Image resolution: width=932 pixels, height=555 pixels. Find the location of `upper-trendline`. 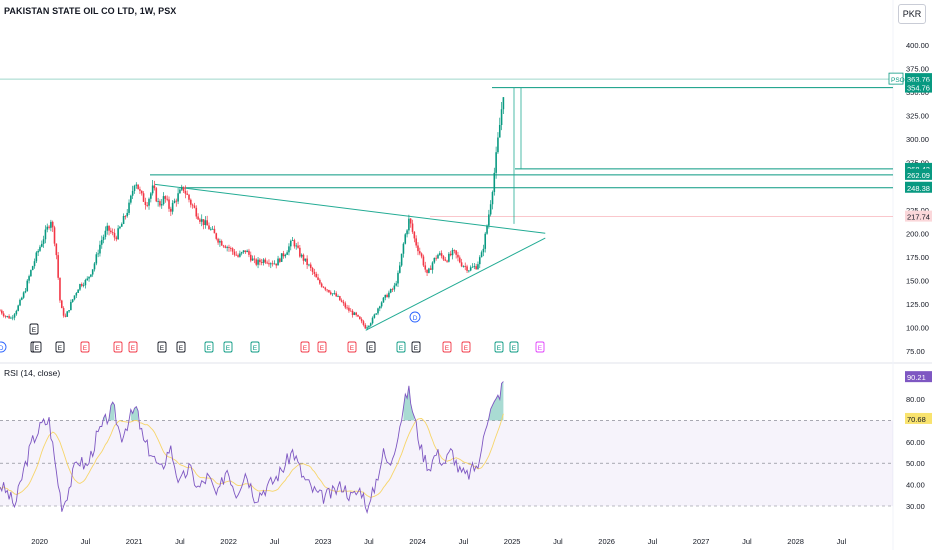

upper-trendline is located at coordinates (350, 208).